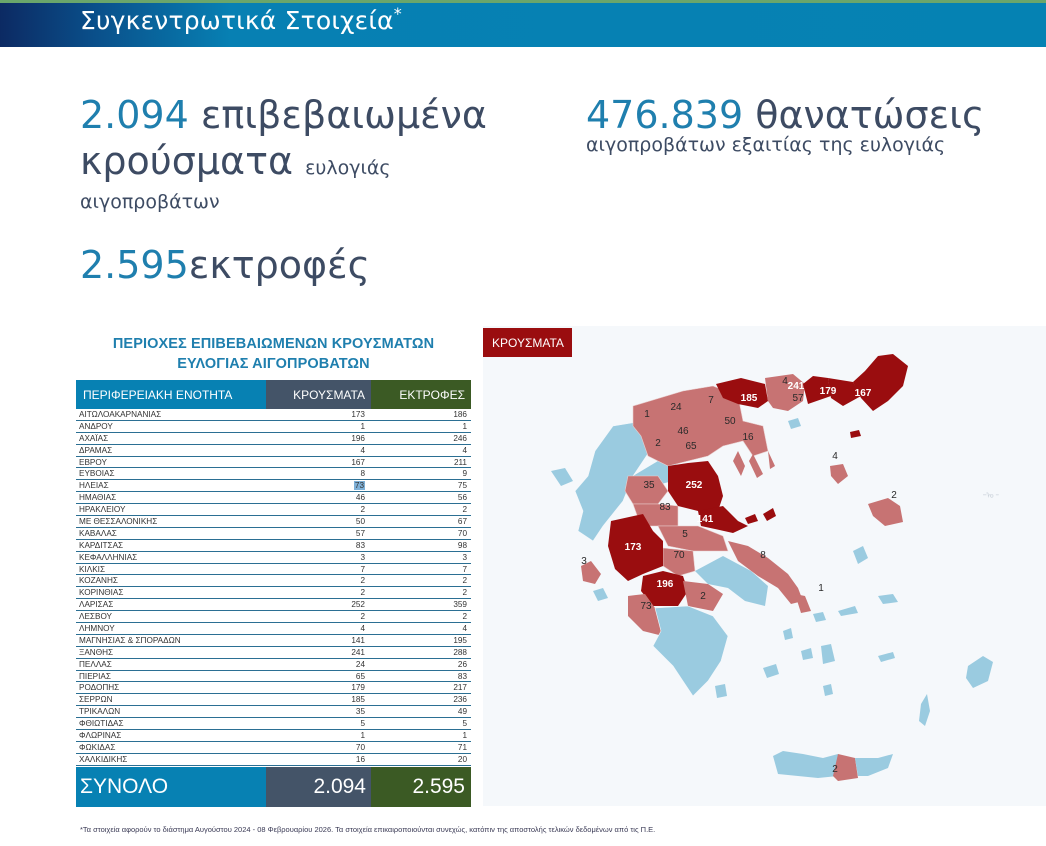 This screenshot has width=1046, height=846. What do you see at coordinates (460, 688) in the screenshot?
I see `cell-farms: 217` at bounding box center [460, 688].